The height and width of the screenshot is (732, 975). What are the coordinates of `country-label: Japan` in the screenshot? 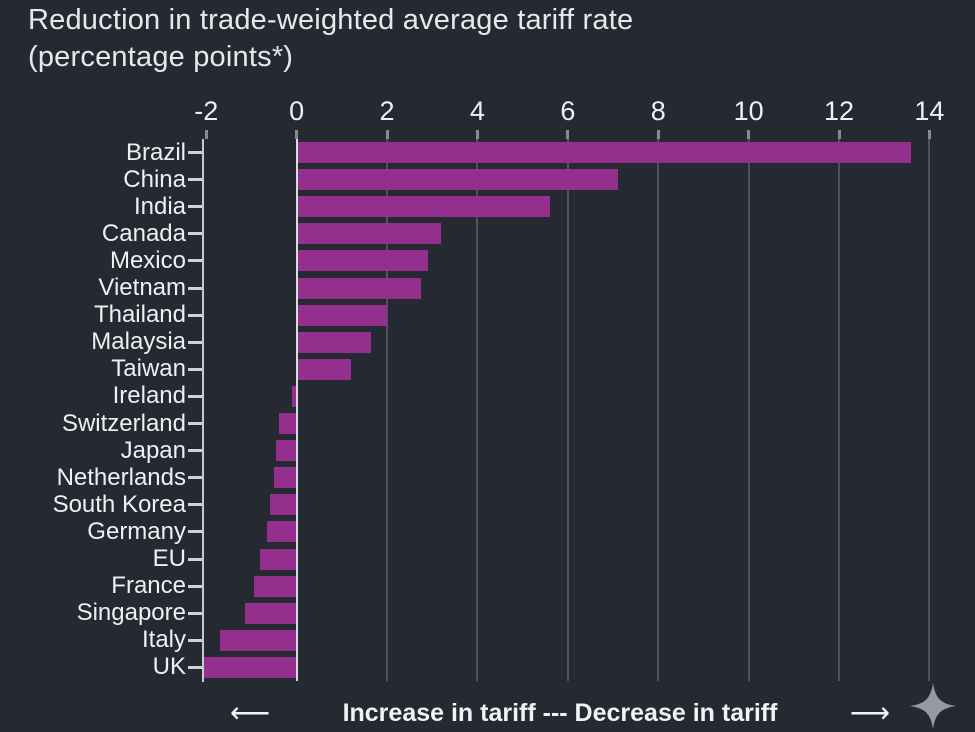 It's located at (153, 450).